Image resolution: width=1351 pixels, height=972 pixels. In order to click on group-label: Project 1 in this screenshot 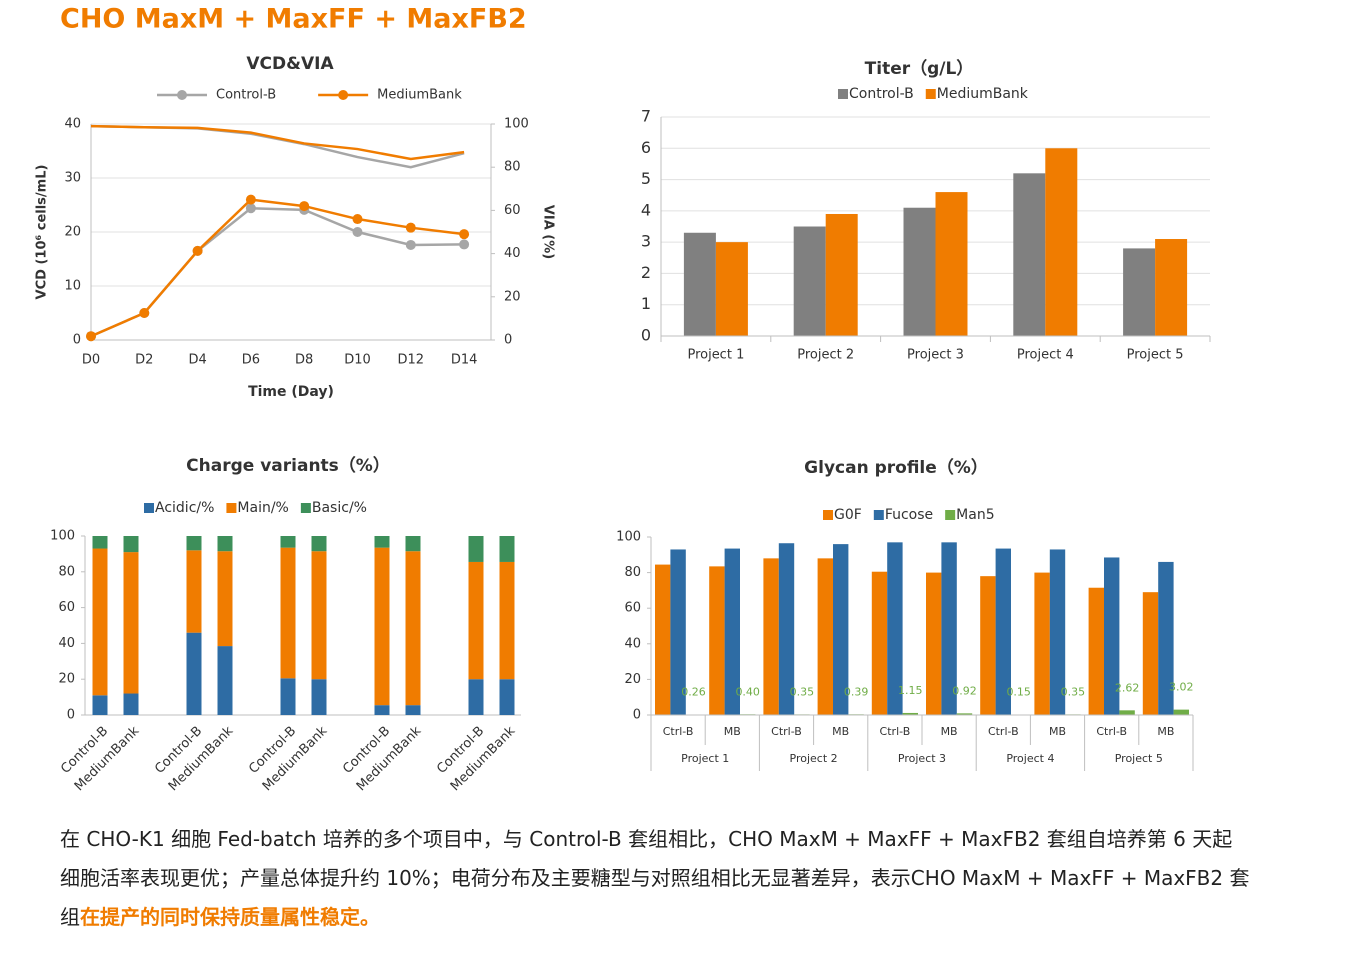, I will do `click(705, 758)`.